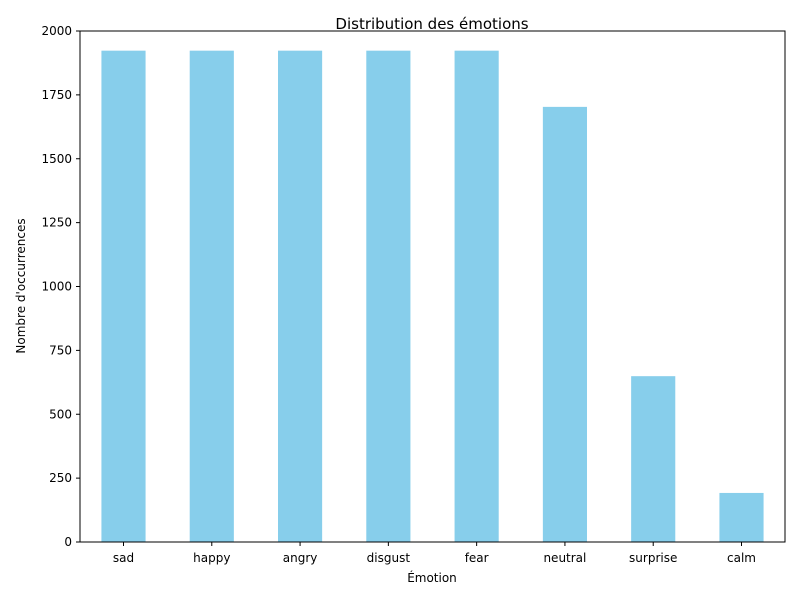  Describe the element at coordinates (564, 324) in the screenshot. I see `bar-neutral` at that location.